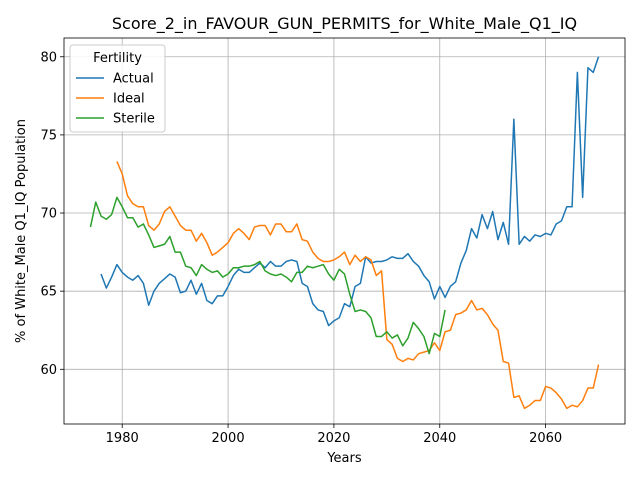  Describe the element at coordinates (333, 438) in the screenshot. I see `x-tick-label: 2020` at that location.